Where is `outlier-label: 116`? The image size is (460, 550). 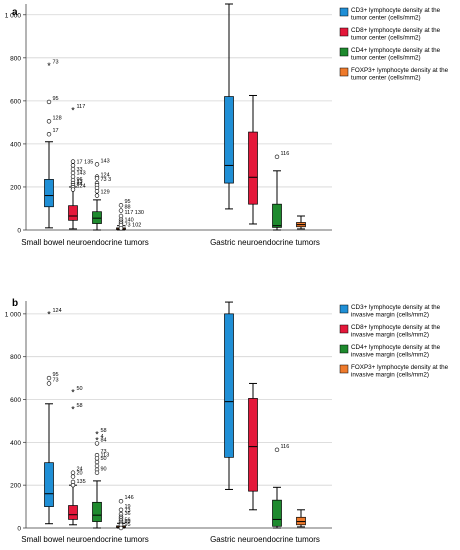
outlier-label: 116 is located at coordinates (285, 447).